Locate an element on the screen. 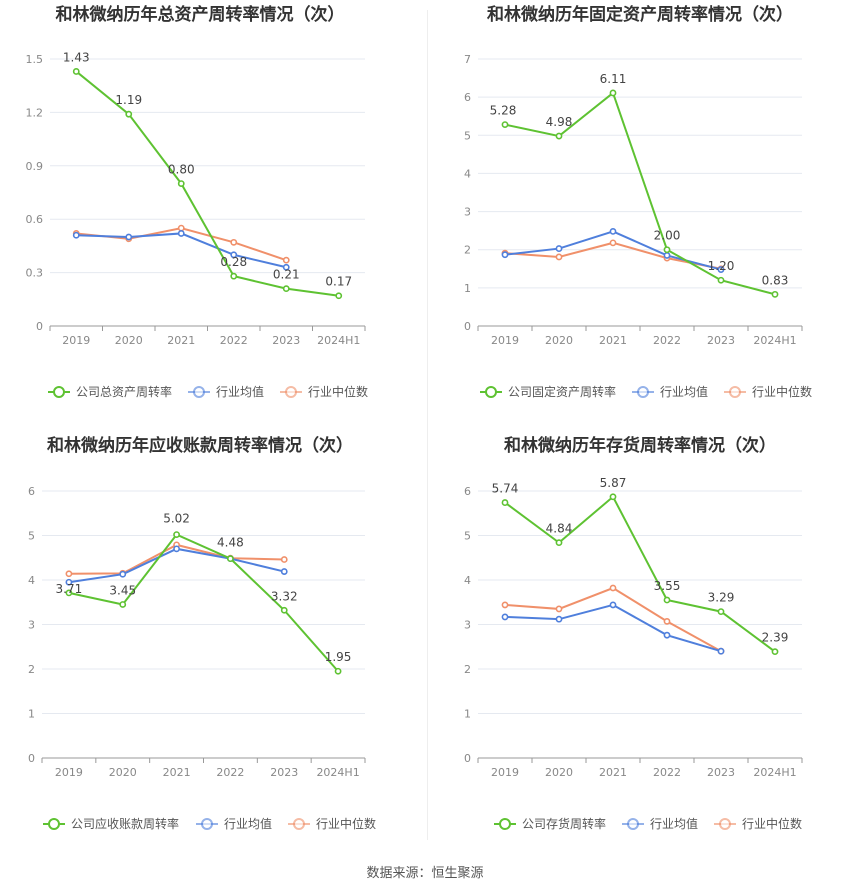 The width and height of the screenshot is (850, 891). series-line-company is located at coordinates (203, 602).